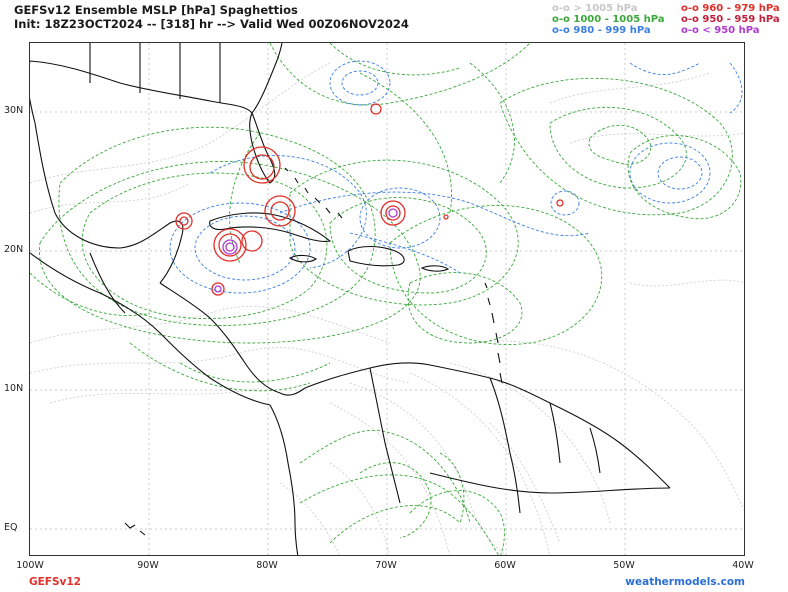  What do you see at coordinates (685, 582) in the screenshot?
I see `source-link: weathermodels.com` at bounding box center [685, 582].